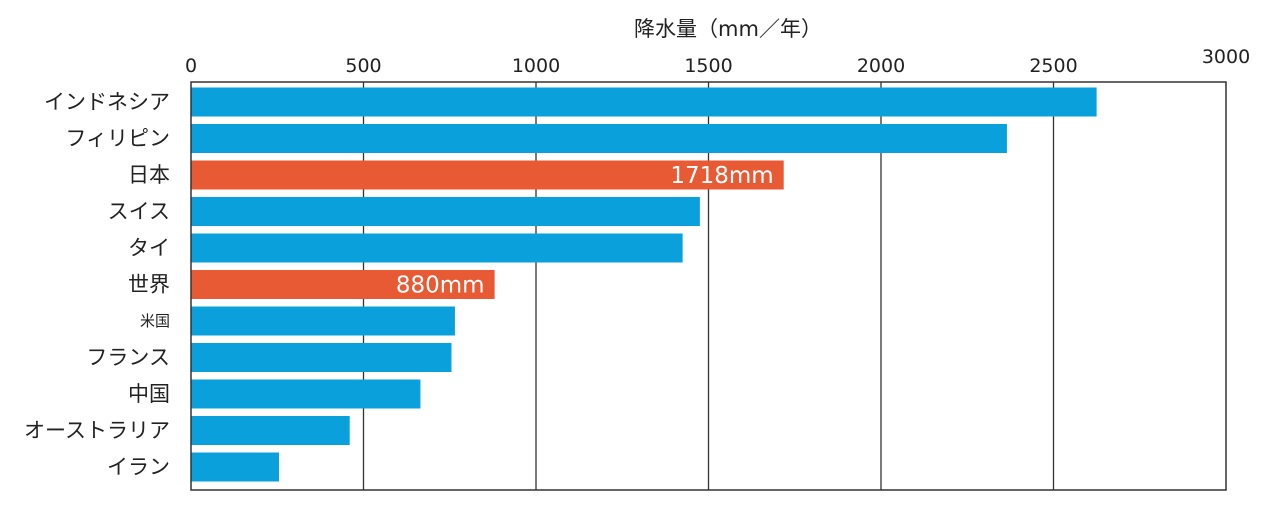 The height and width of the screenshot is (522, 1280). What do you see at coordinates (128, 358) in the screenshot?
I see `category-label: フランス` at bounding box center [128, 358].